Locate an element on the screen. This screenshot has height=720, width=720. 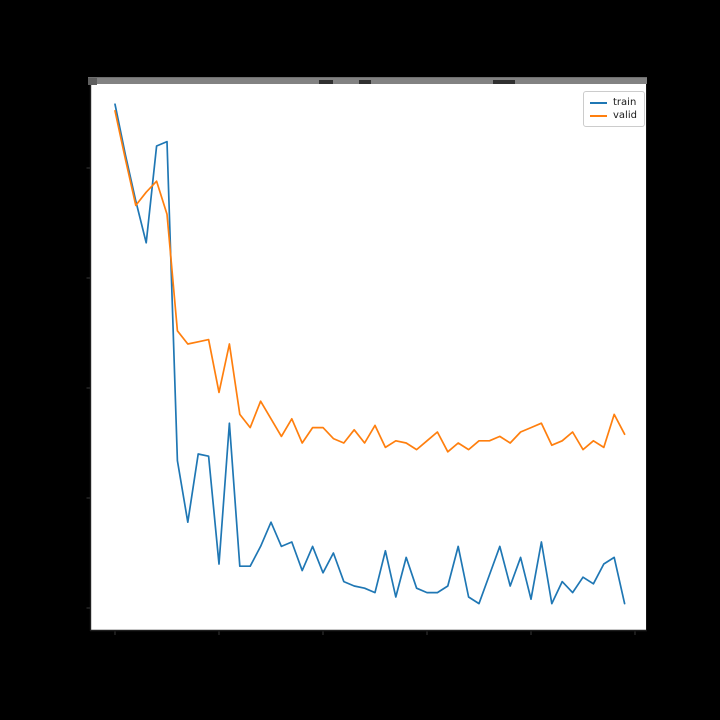
legend-train-label: train is located at coordinates (625, 102).